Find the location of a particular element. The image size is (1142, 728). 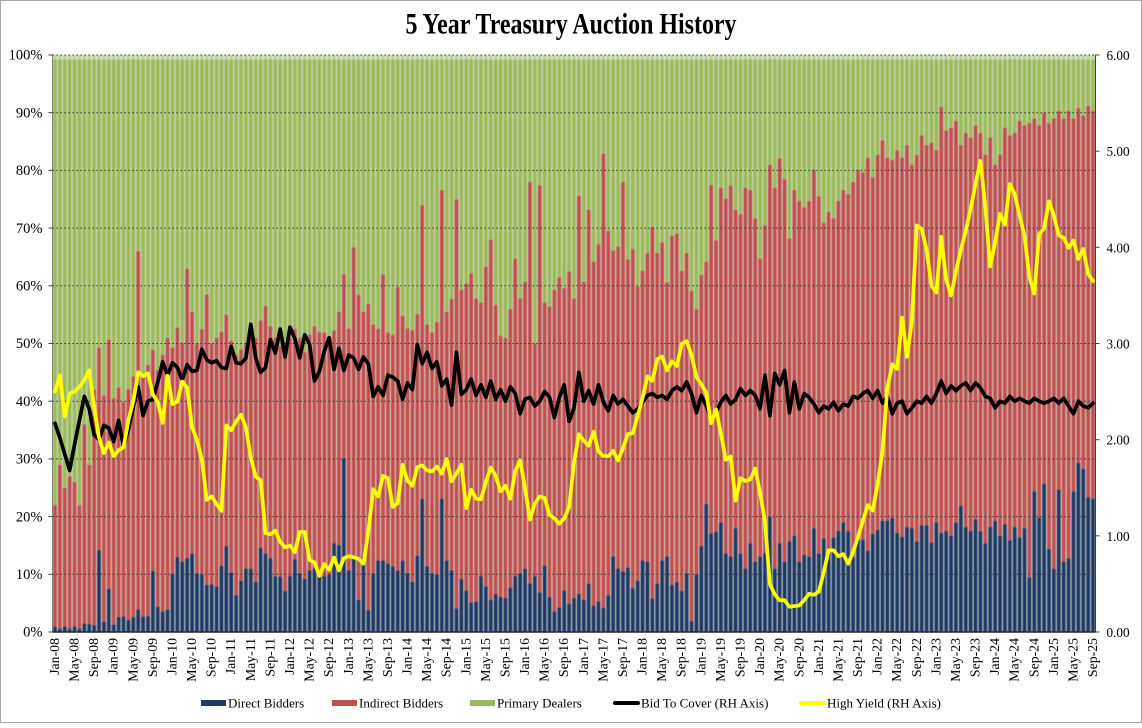

svg-text: 0% is located at coordinates (32, 633).